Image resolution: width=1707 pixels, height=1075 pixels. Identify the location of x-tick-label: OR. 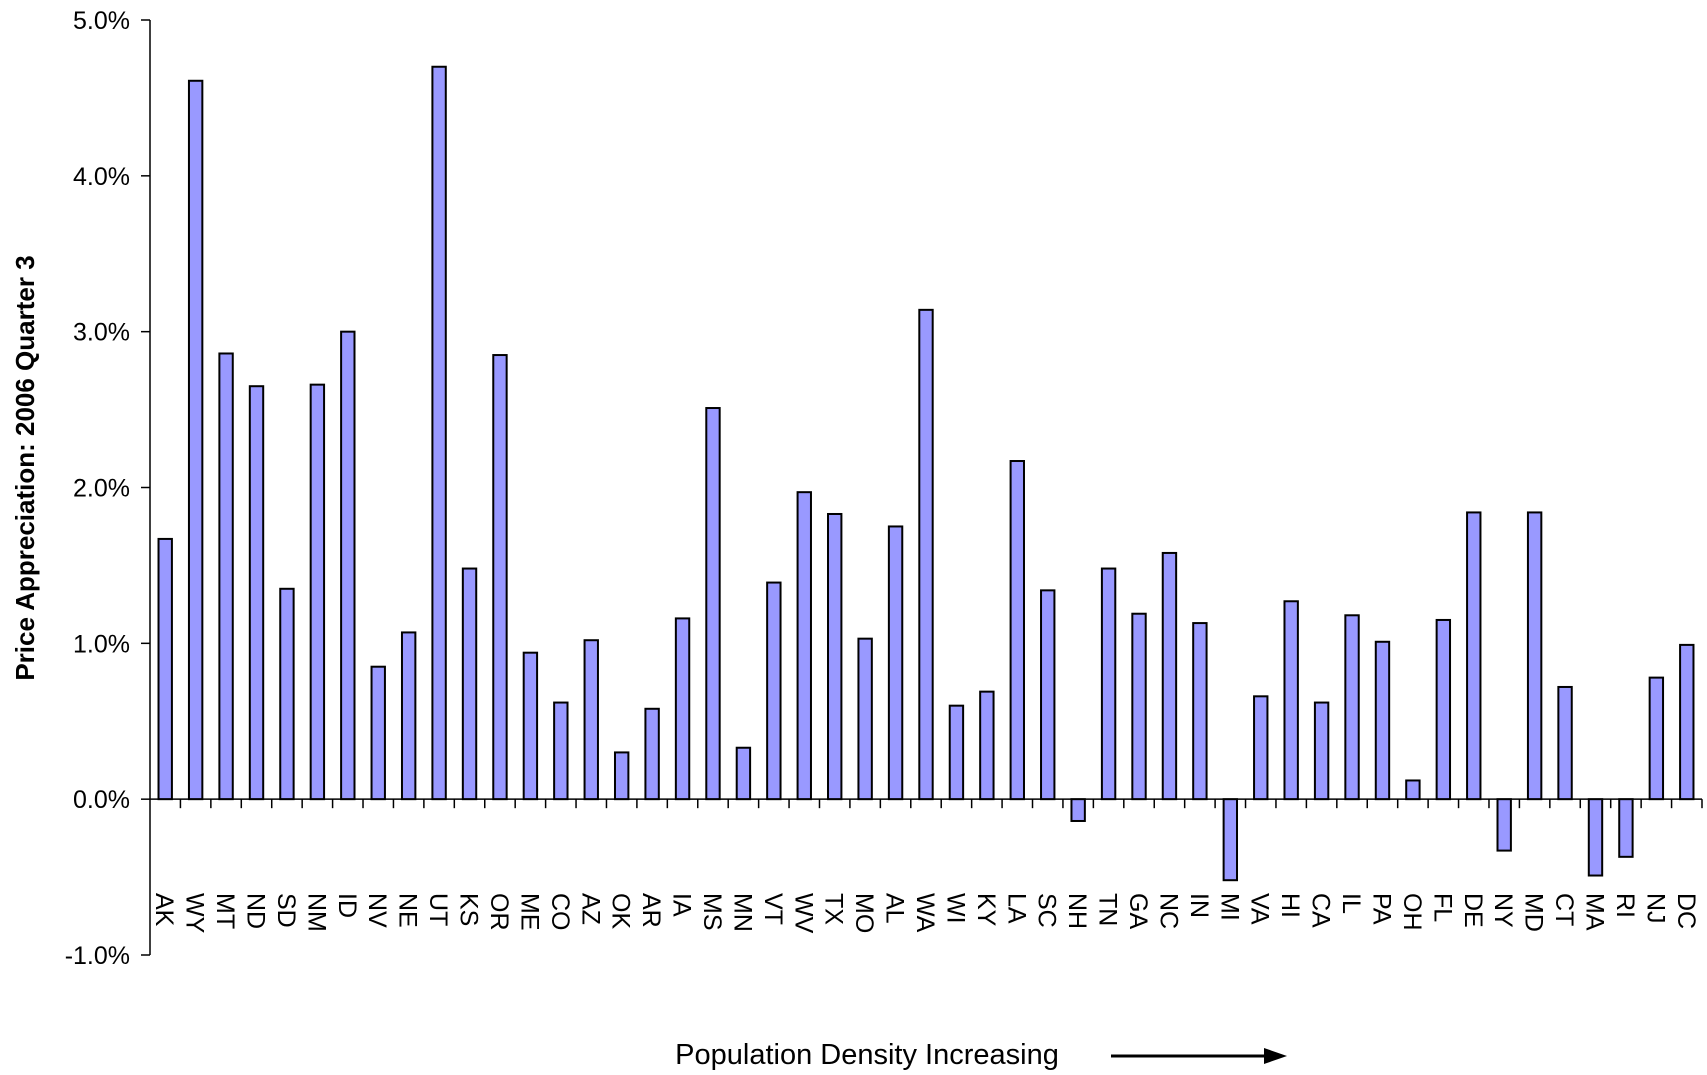
(499, 912).